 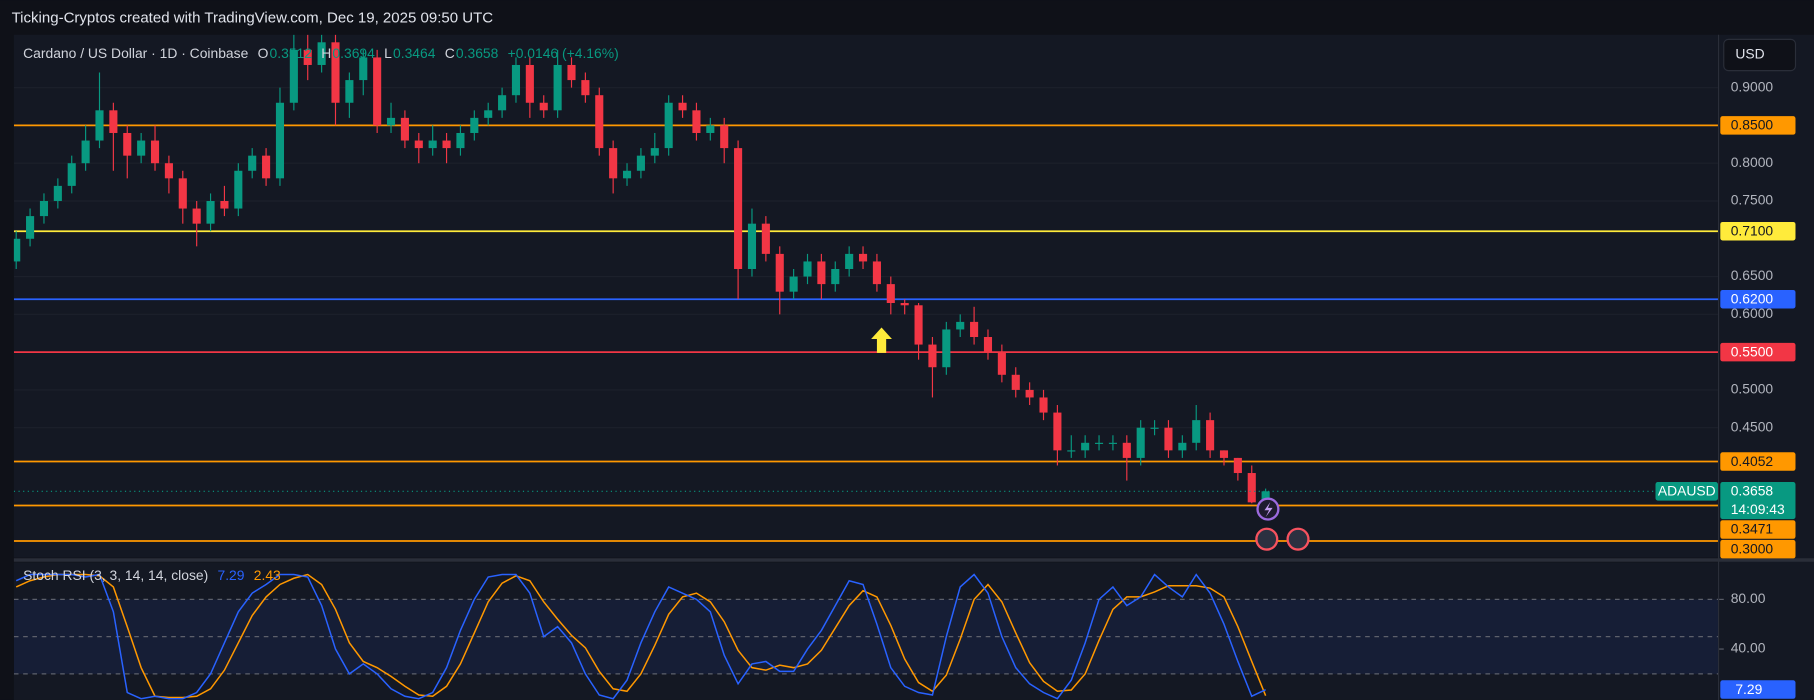 I want to click on stoch-last-box, so click(x=1758, y=689).